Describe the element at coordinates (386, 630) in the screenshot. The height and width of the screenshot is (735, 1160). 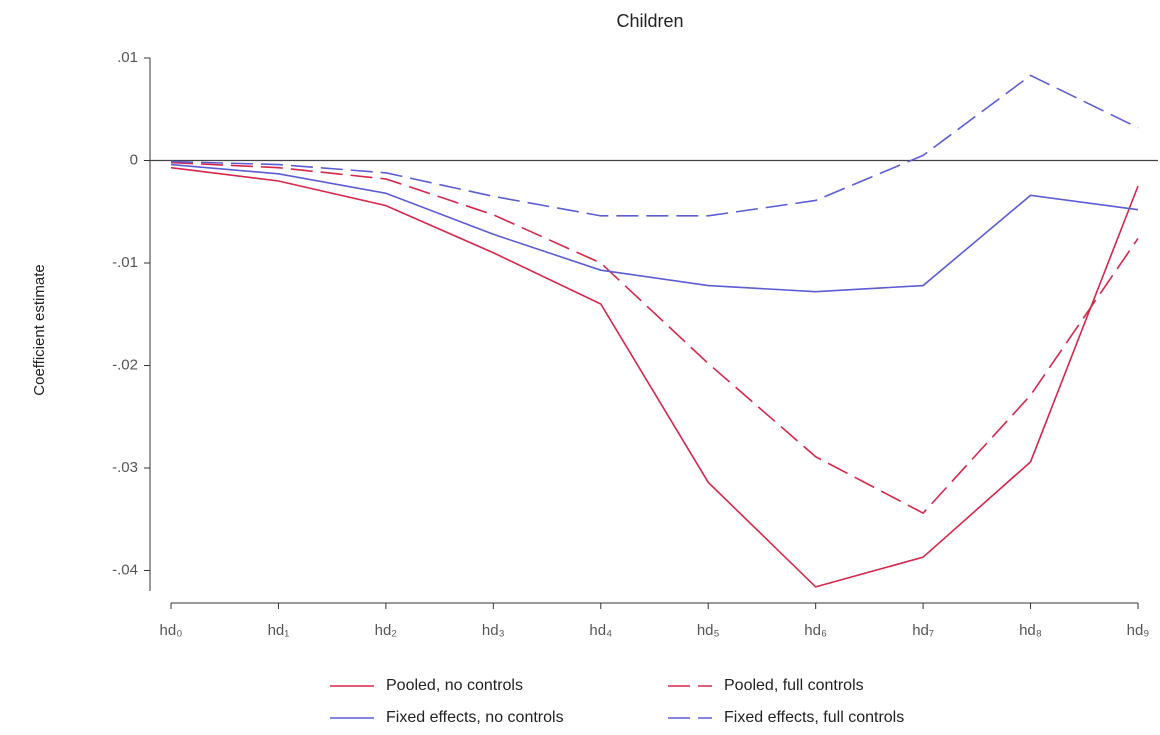
I see `x-tick-label: hd₂` at that location.